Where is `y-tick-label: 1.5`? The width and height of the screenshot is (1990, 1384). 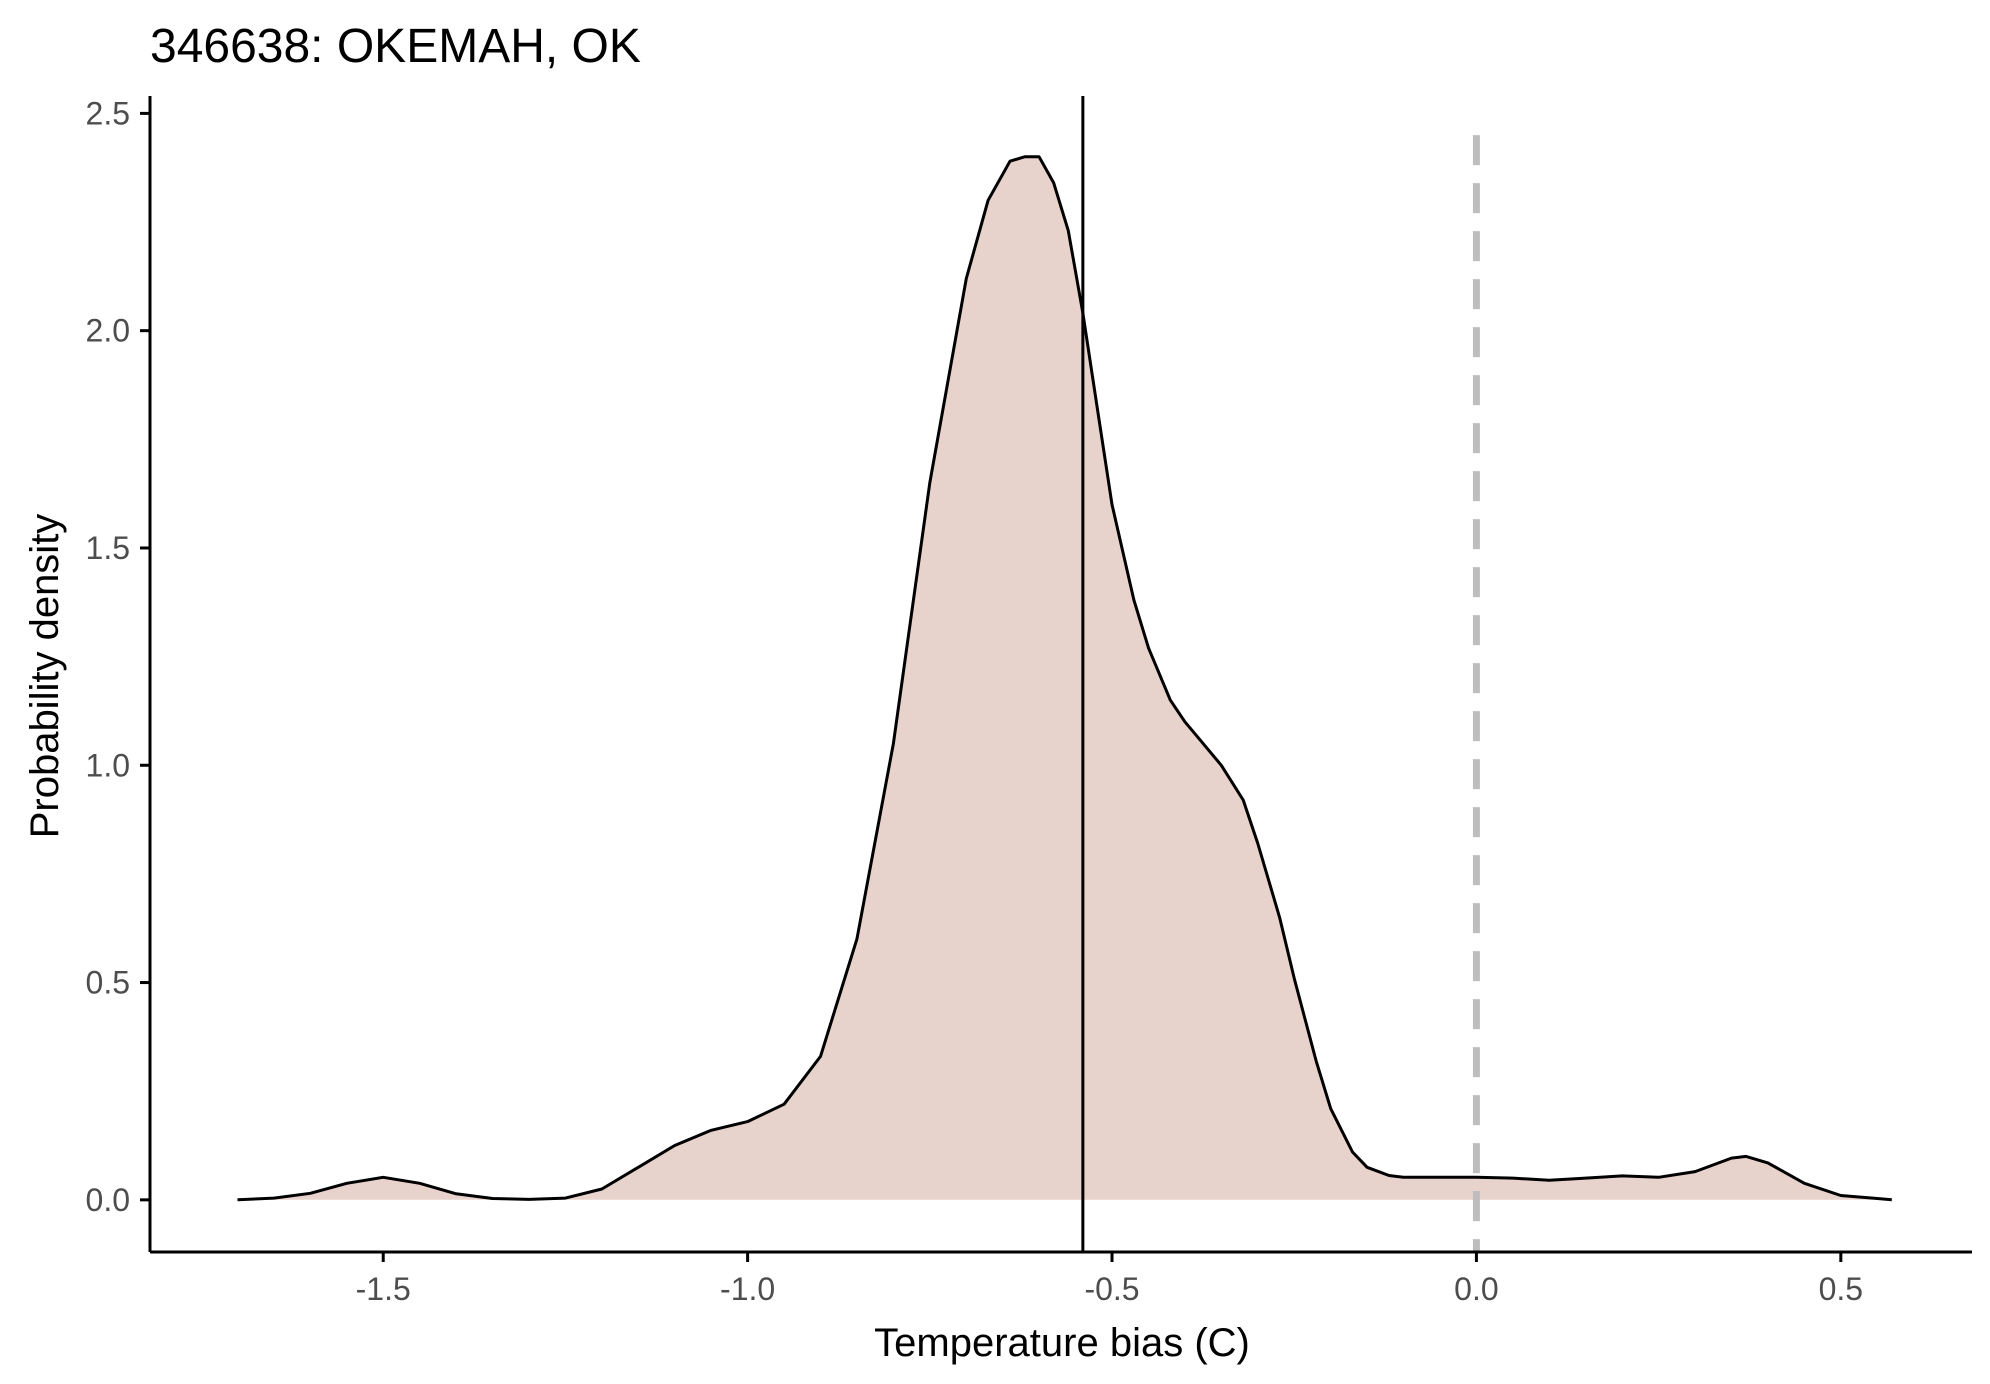
y-tick-label: 1.5 is located at coordinates (108, 548).